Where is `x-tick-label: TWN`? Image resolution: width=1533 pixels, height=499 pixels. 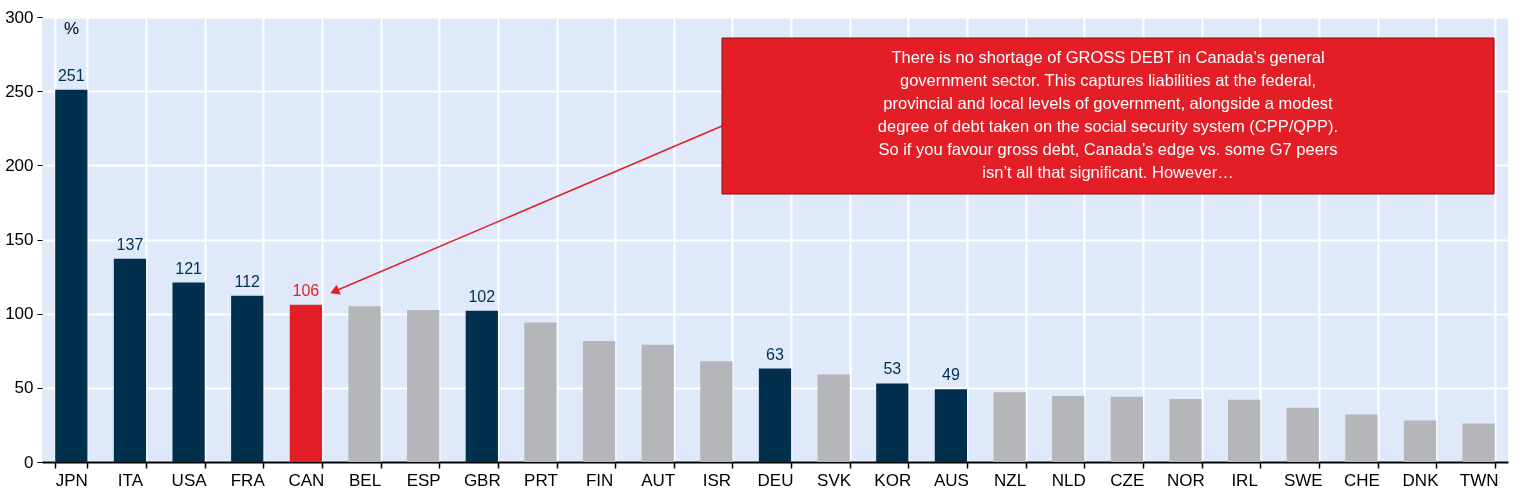
x-tick-label: TWN is located at coordinates (1479, 480).